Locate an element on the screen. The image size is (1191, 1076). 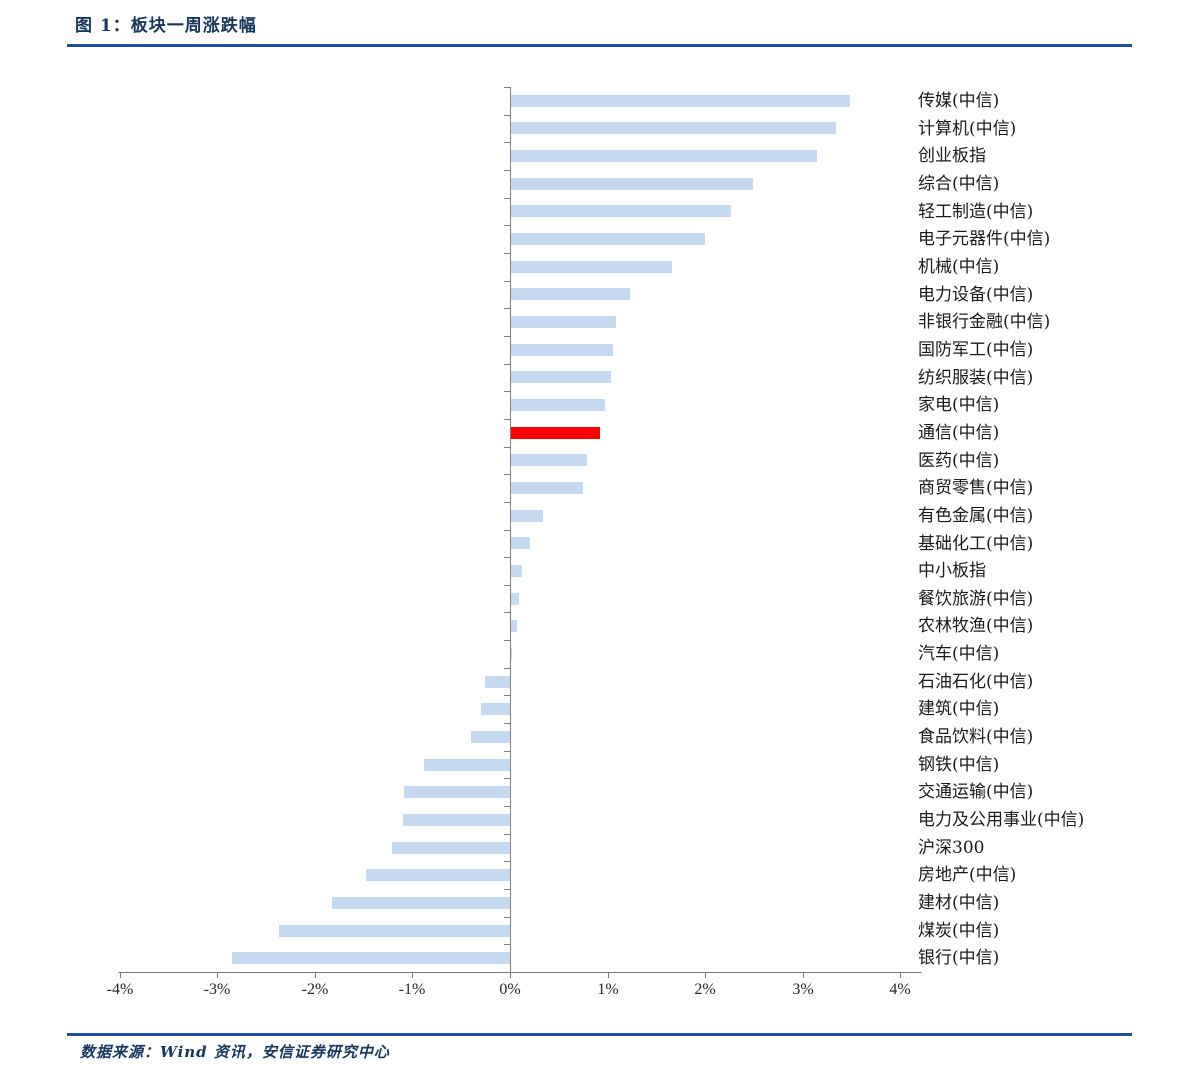
category-label: 基础化工(中信) is located at coordinates (976, 544).